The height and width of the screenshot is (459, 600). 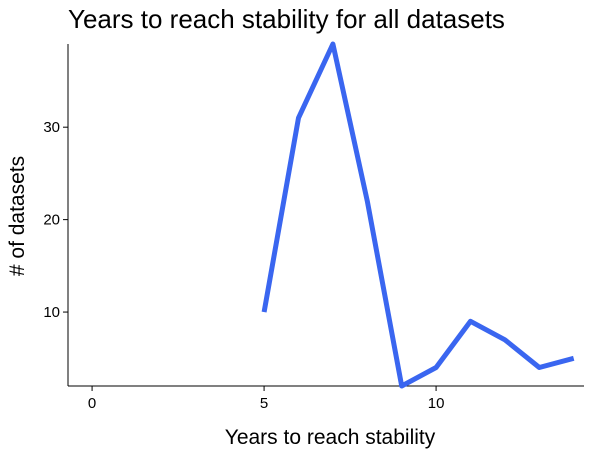 What do you see at coordinates (51, 220) in the screenshot?
I see `y-tick-label: 20` at bounding box center [51, 220].